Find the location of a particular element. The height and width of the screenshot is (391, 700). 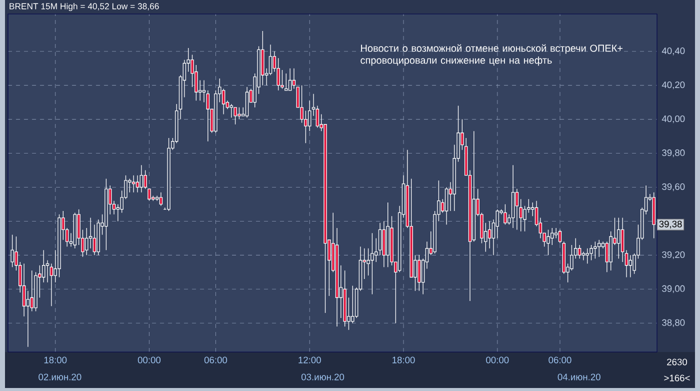

y-tick-label: 40,00 is located at coordinates (673, 119).